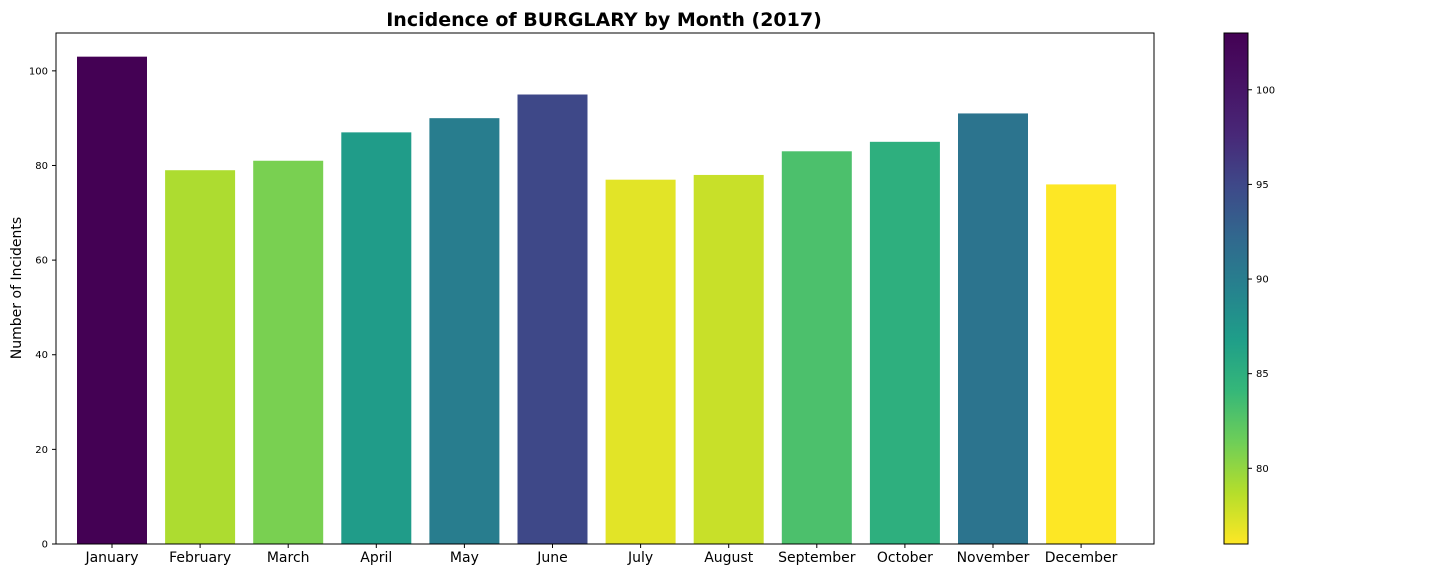  I want to click on colorbar-tick-label: 90, so click(1262, 280).